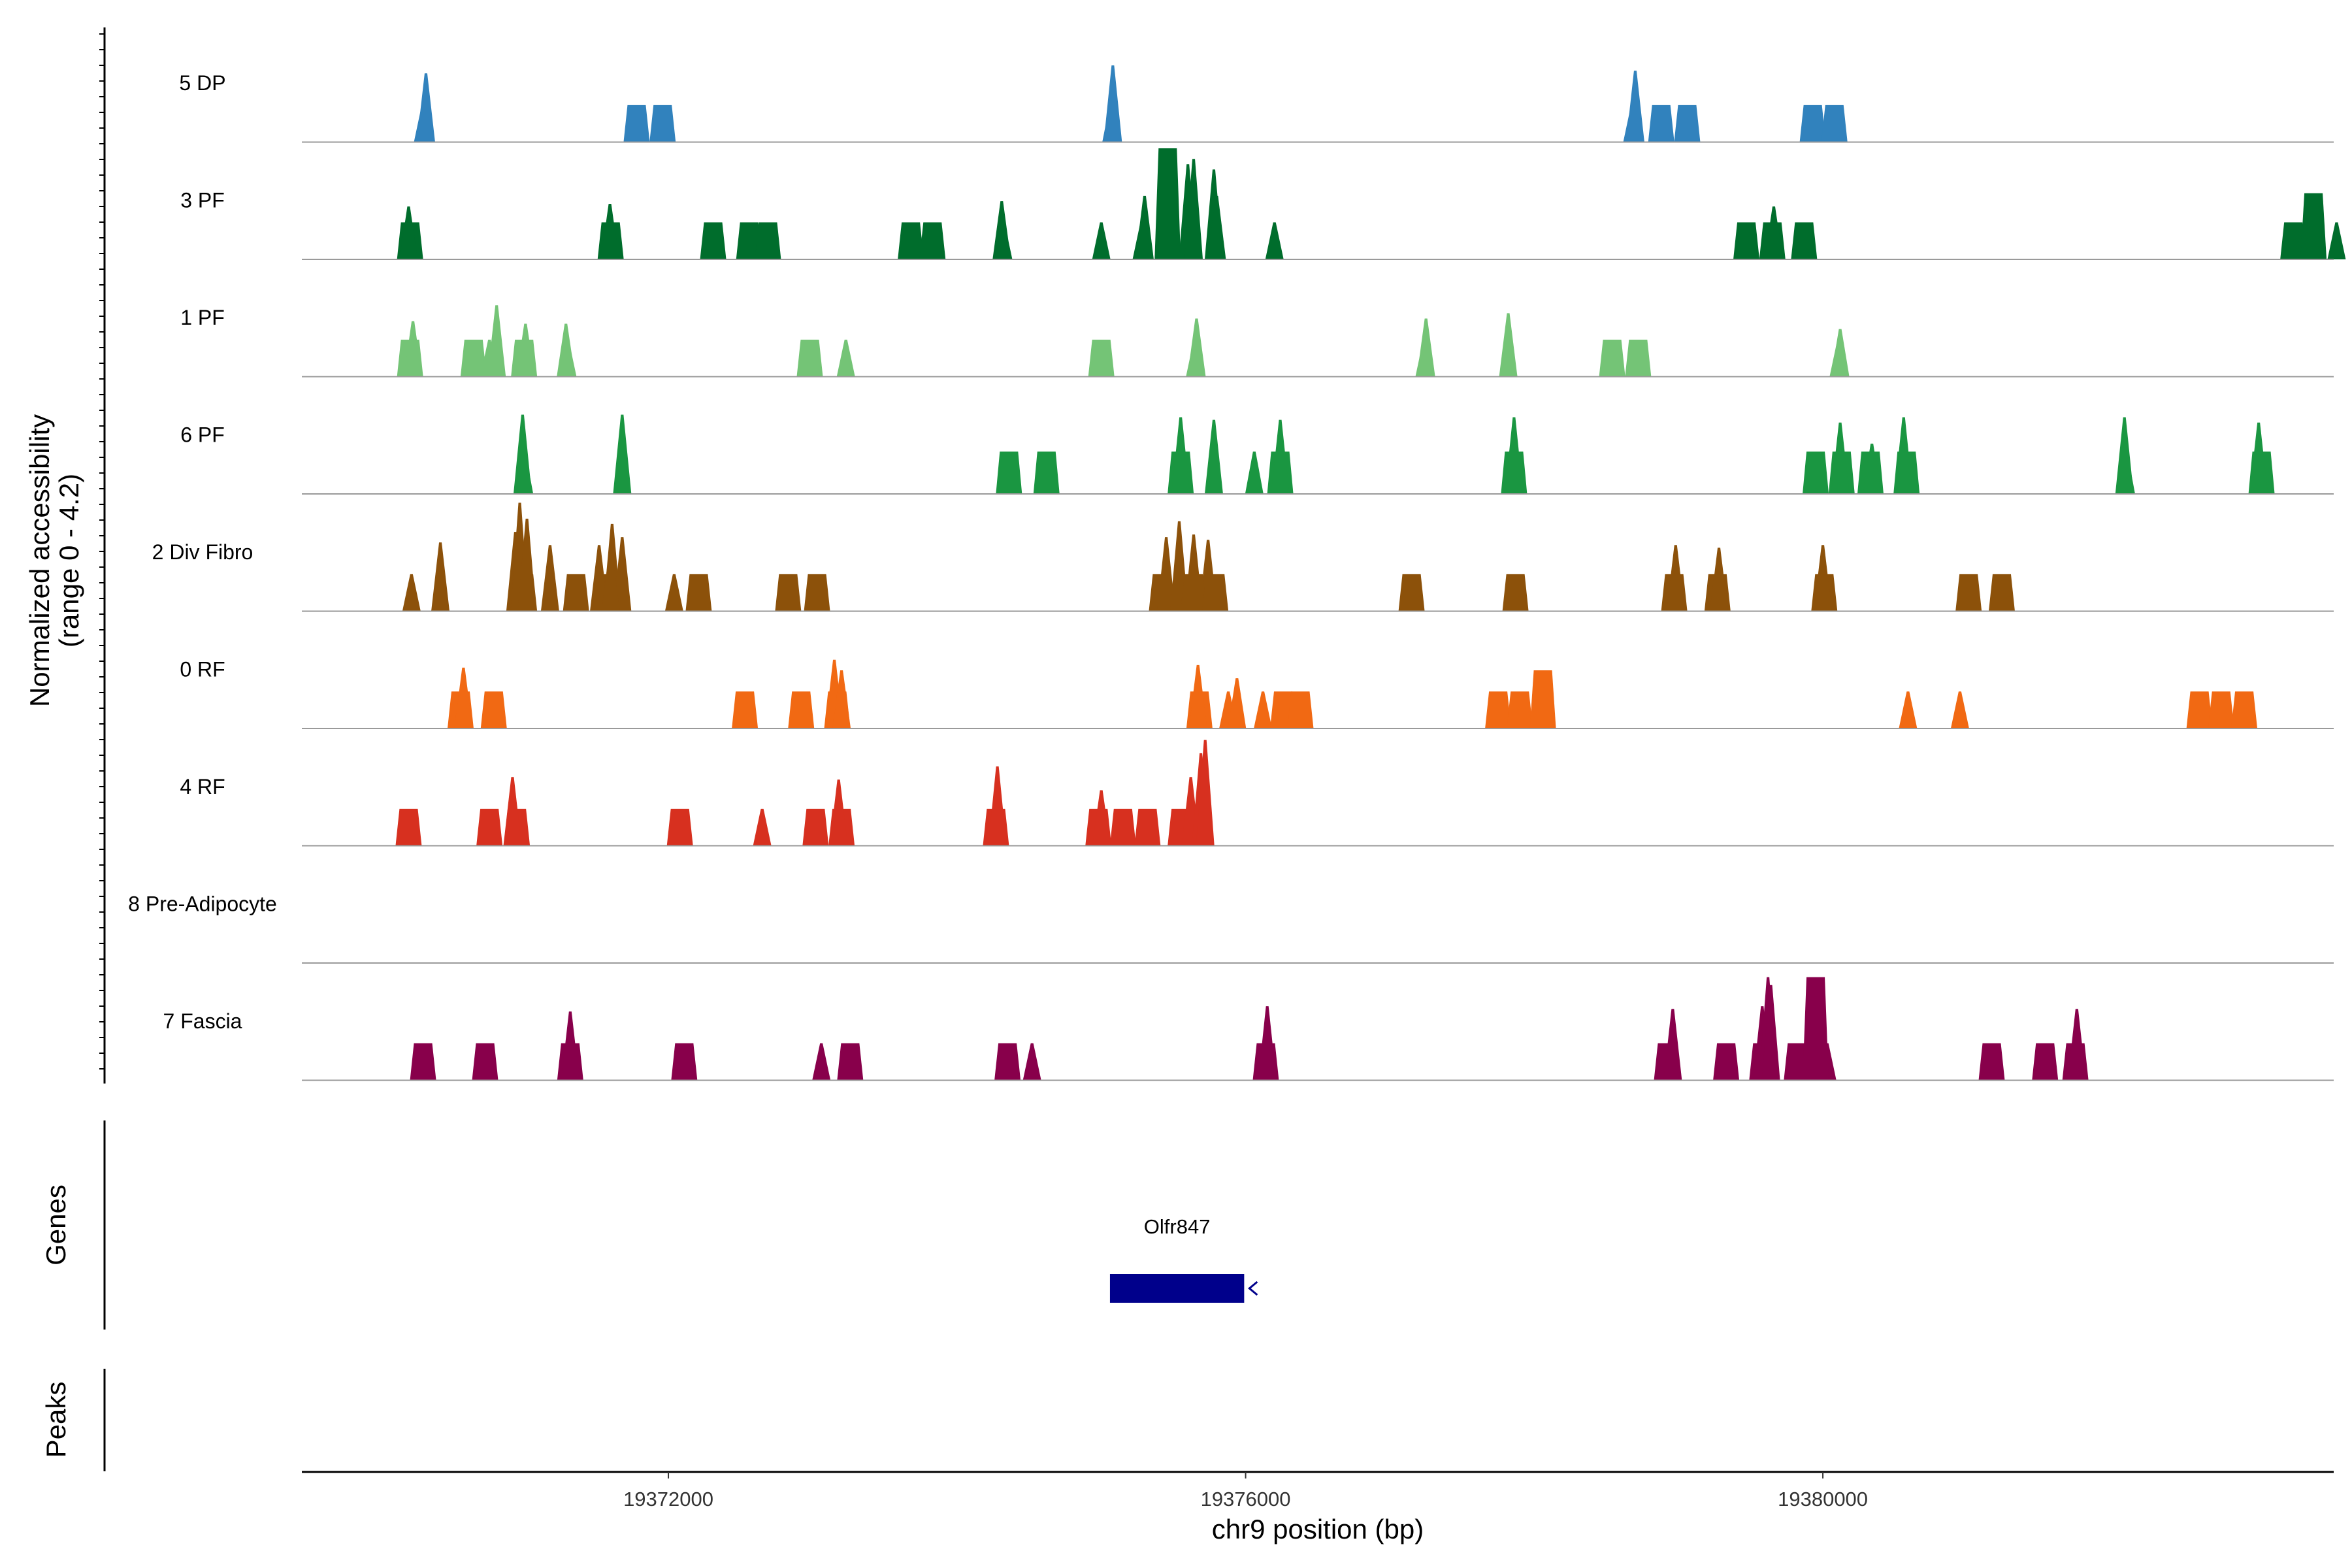  Describe the element at coordinates (1256, 104) in the screenshot. I see `track-5-dp: 5 DP` at that location.